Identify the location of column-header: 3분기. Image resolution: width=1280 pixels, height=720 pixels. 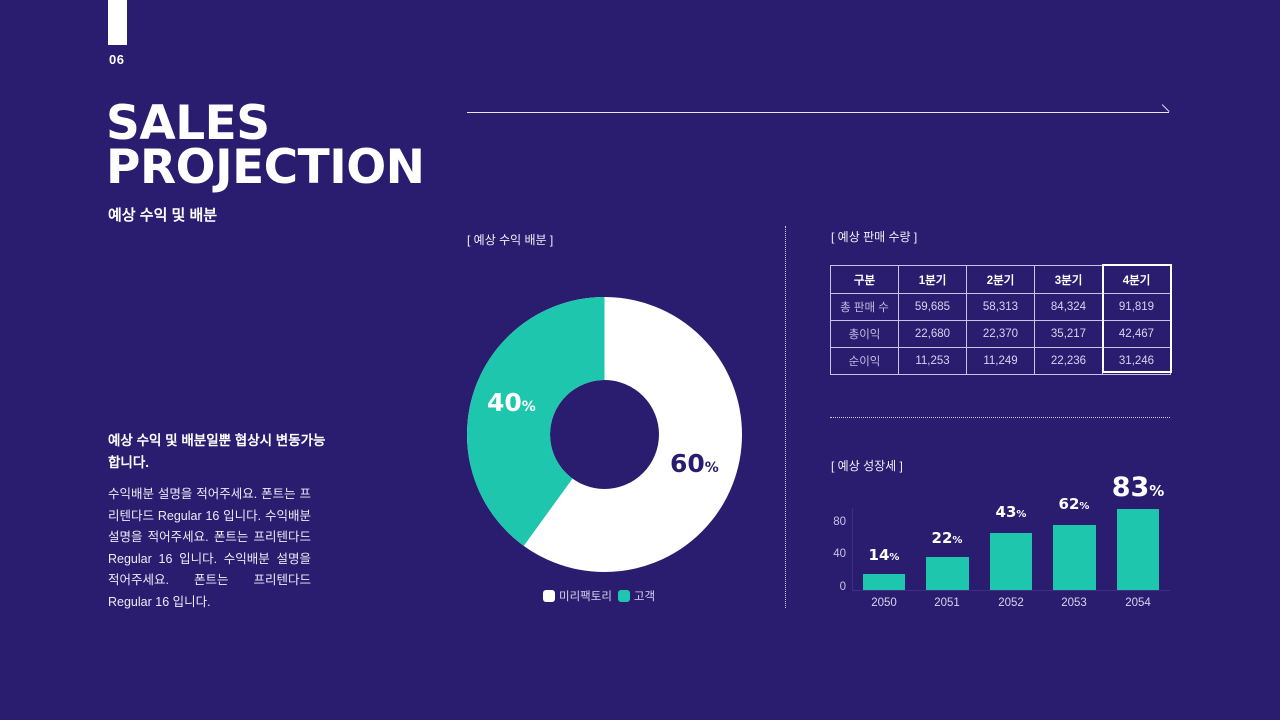
(1068, 279).